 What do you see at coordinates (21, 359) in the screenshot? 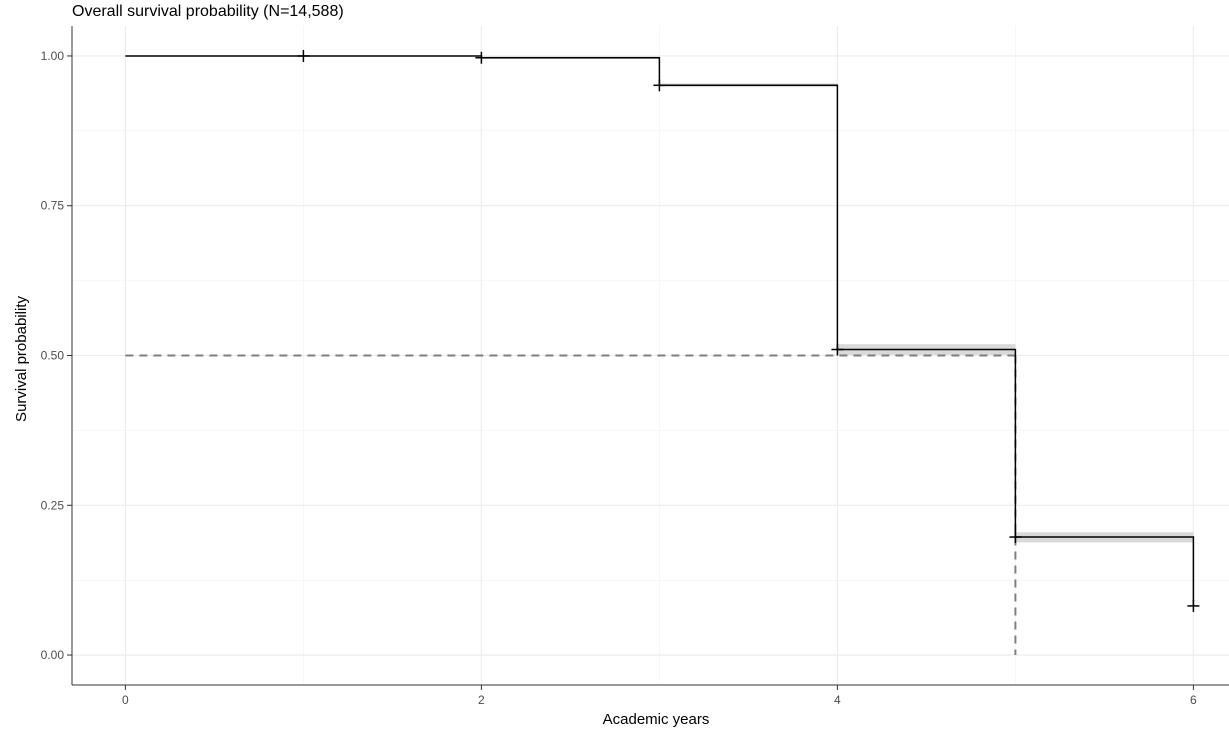
I see `y-axis-title: Survival probability` at bounding box center [21, 359].